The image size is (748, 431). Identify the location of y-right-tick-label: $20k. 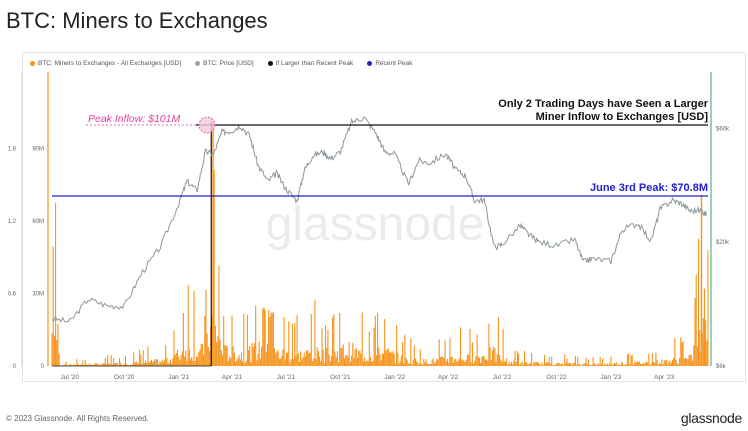
(723, 243).